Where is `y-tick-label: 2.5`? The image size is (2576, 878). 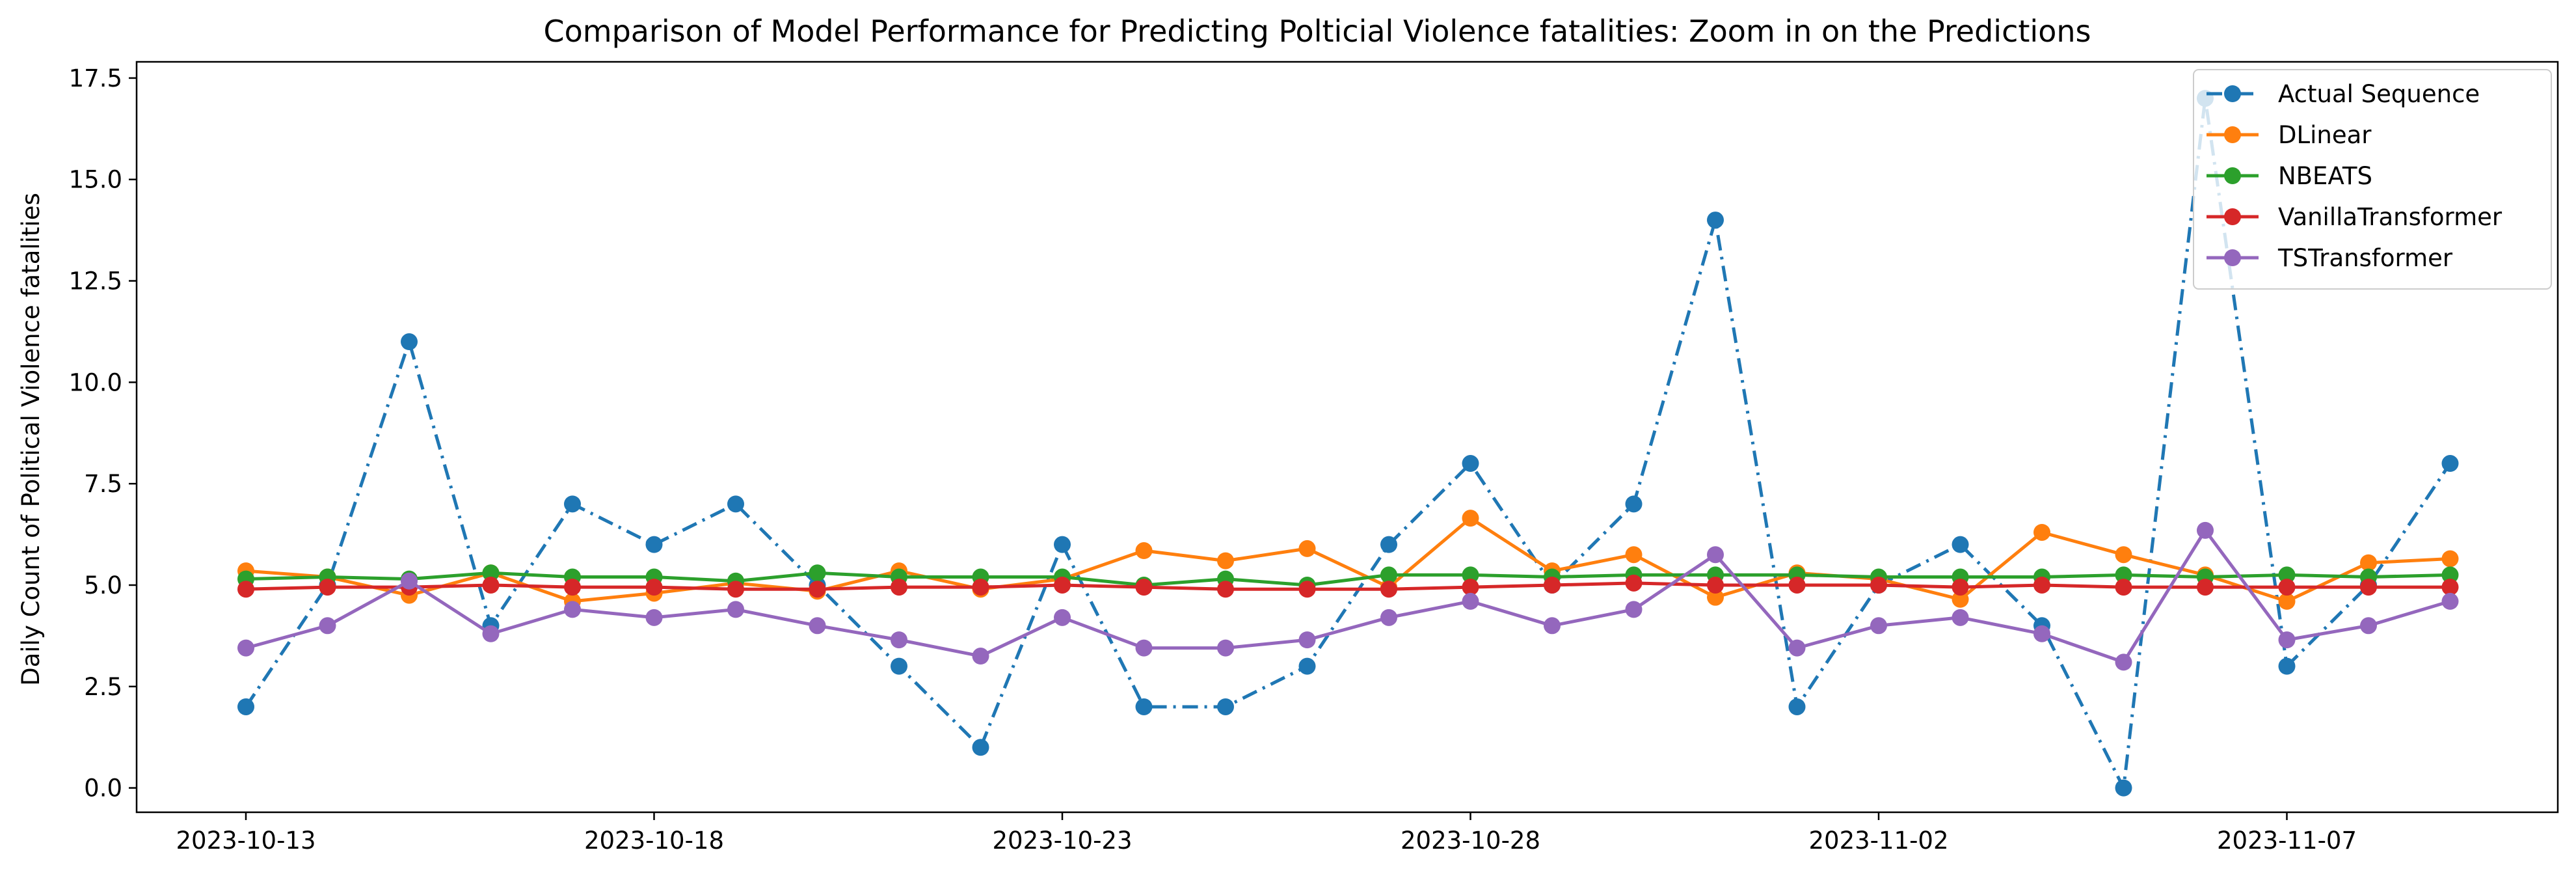
y-tick-label: 2.5 is located at coordinates (103, 687).